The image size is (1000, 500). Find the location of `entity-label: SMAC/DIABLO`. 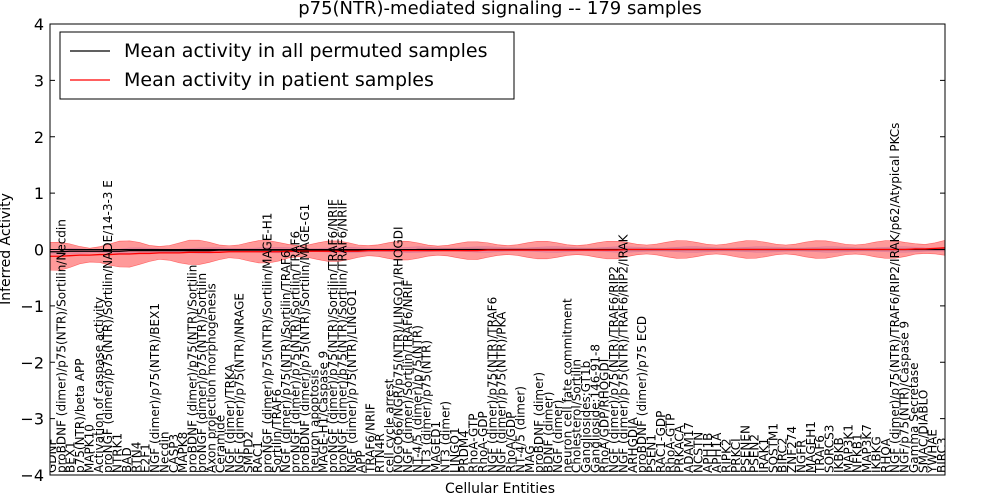

entity-label: SMAC/DIABLO is located at coordinates (923, 431).